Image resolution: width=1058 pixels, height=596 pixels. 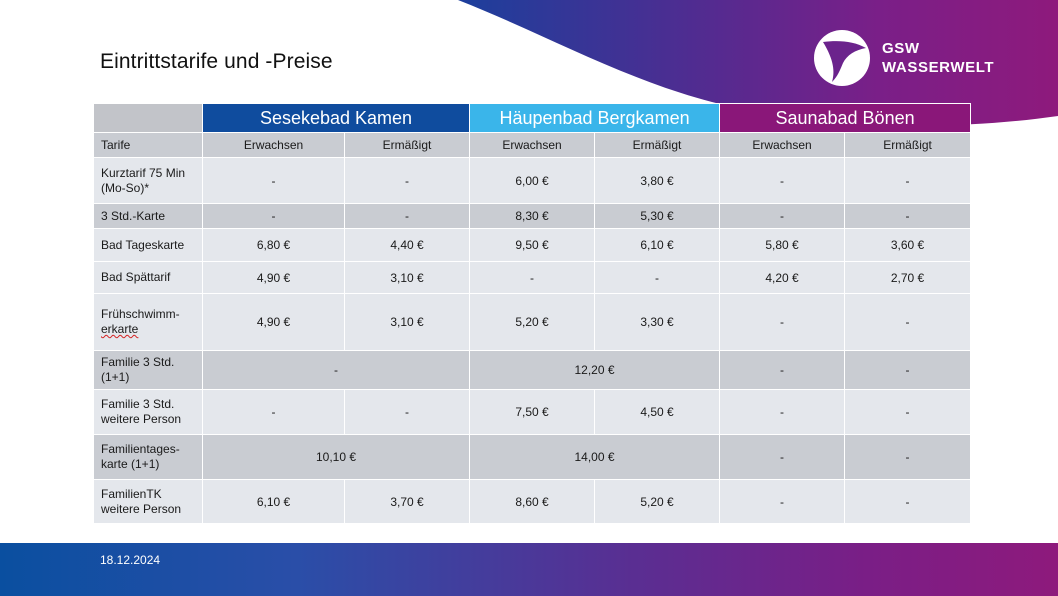 I want to click on tarife-header: Tarife, so click(x=148, y=145).